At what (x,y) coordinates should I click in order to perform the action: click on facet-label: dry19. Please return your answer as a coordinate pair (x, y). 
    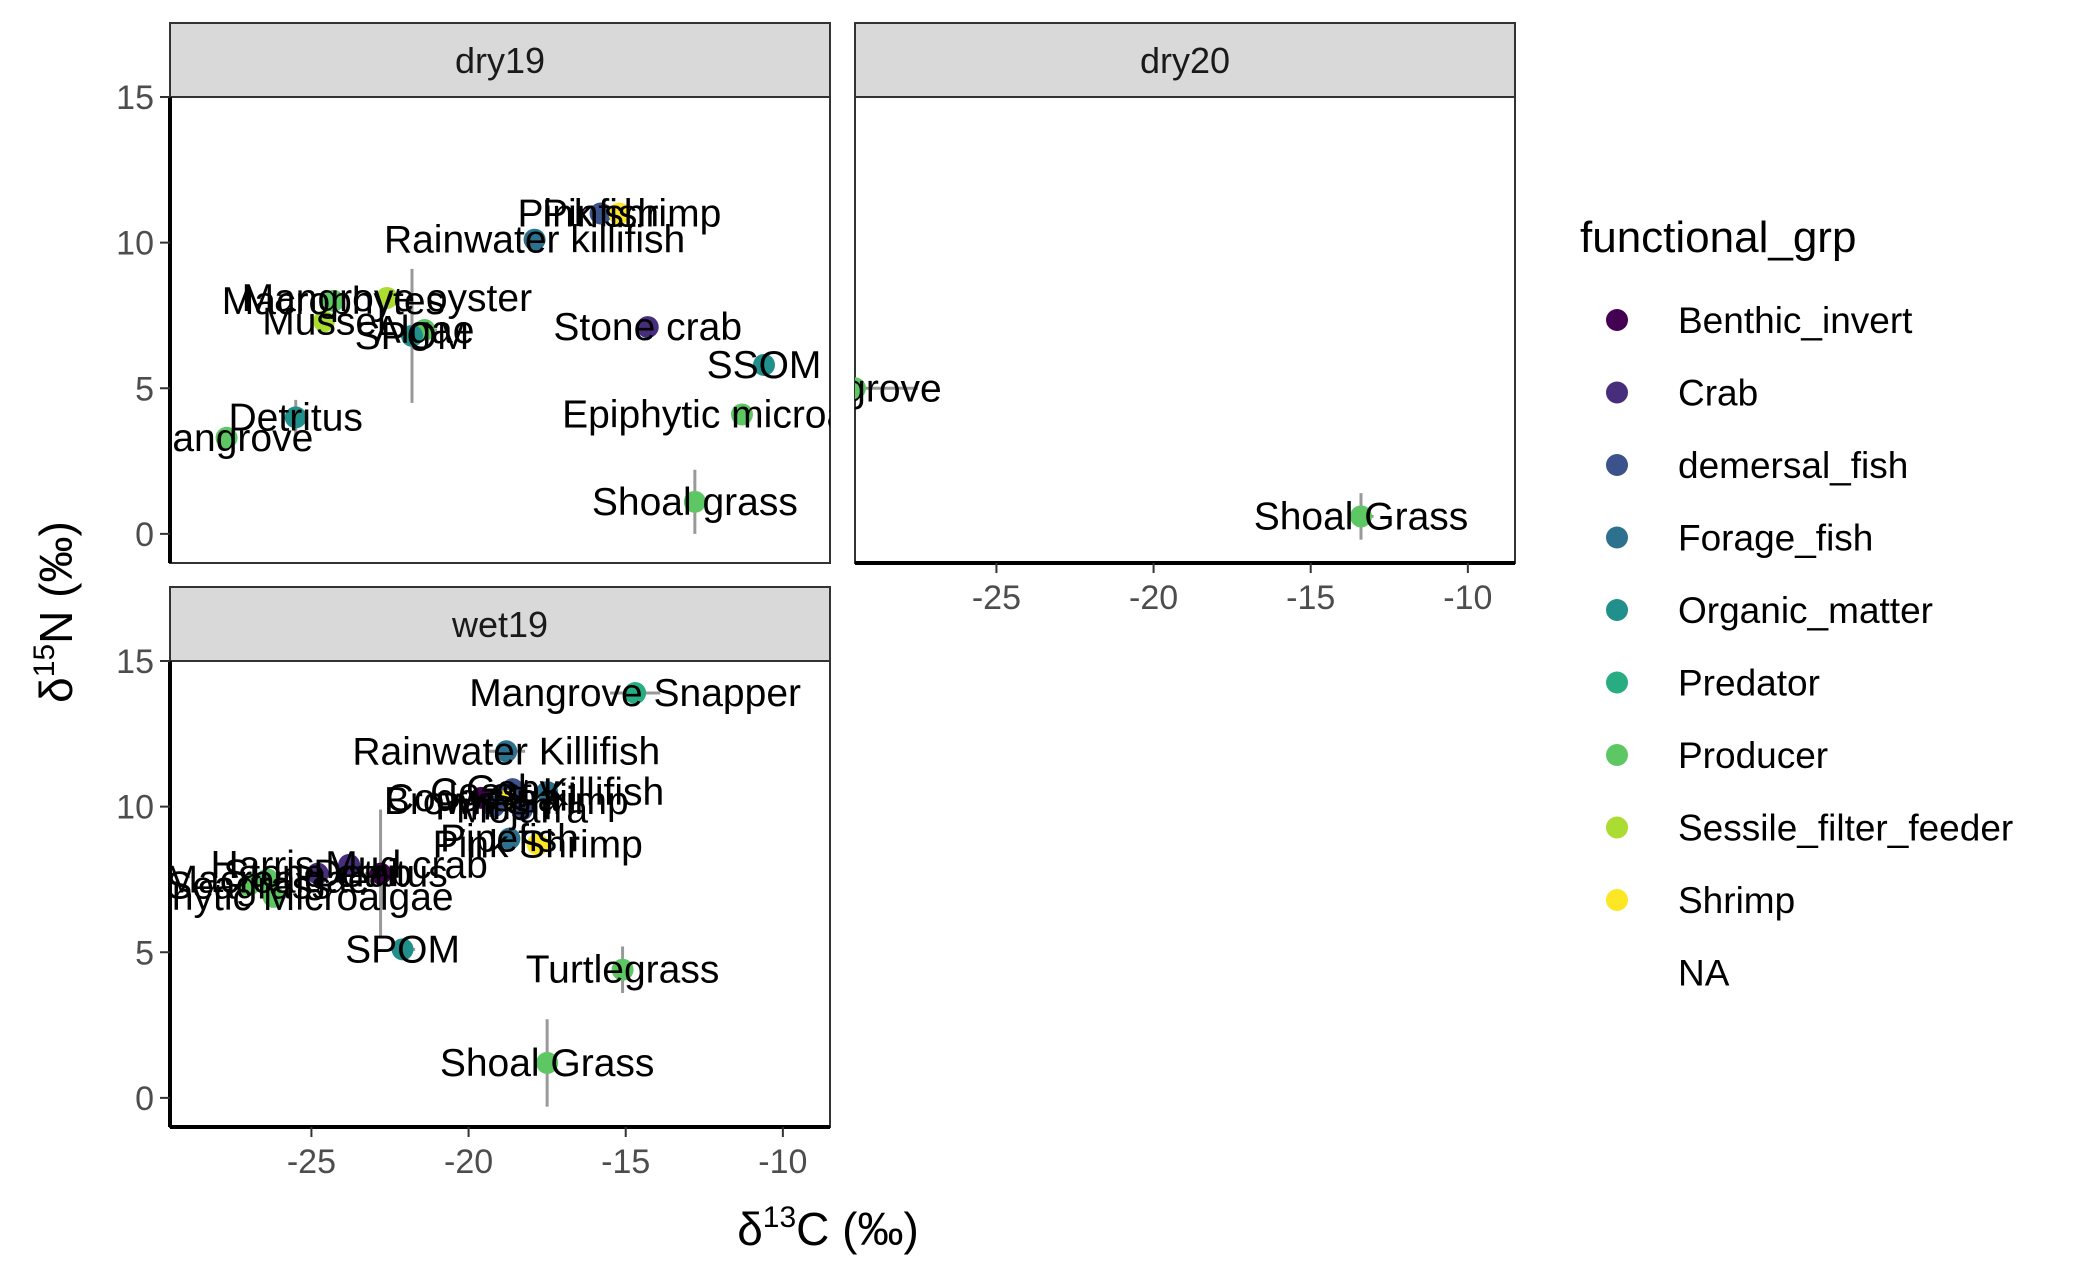
    Looking at the image, I should click on (500, 60).